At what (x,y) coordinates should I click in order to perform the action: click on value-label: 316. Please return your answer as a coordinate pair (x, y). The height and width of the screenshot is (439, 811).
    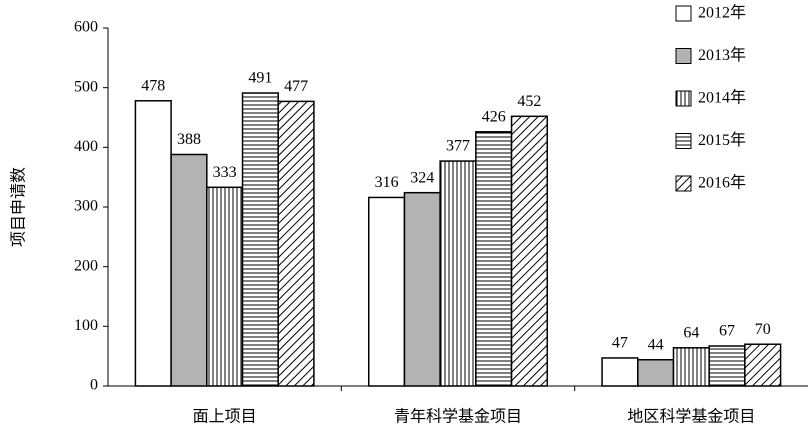
    Looking at the image, I should click on (387, 182).